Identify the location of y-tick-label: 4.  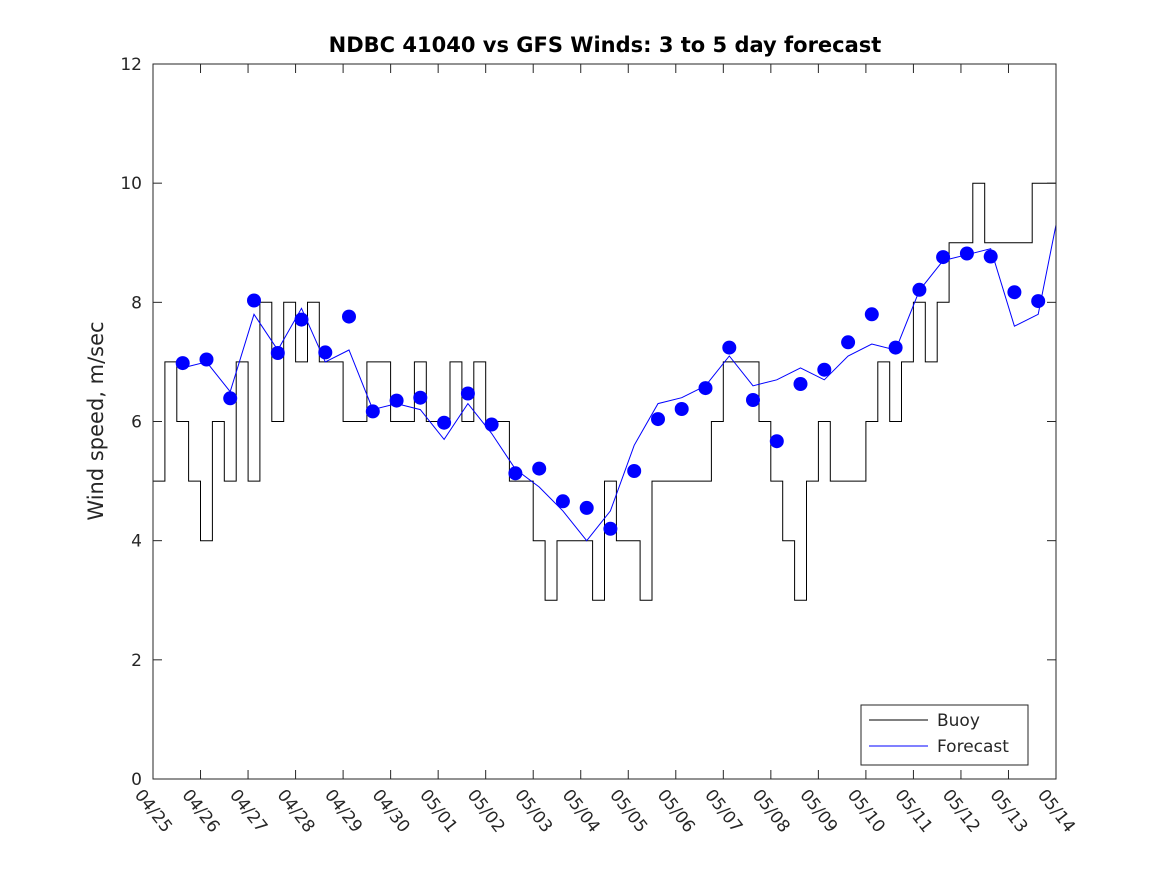
(136, 542).